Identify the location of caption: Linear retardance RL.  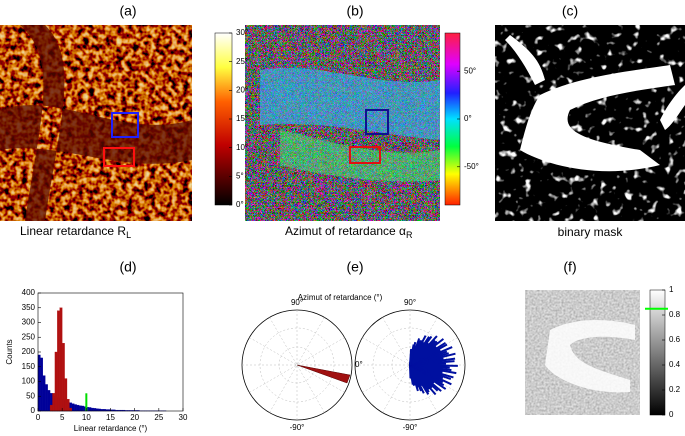
(75, 232).